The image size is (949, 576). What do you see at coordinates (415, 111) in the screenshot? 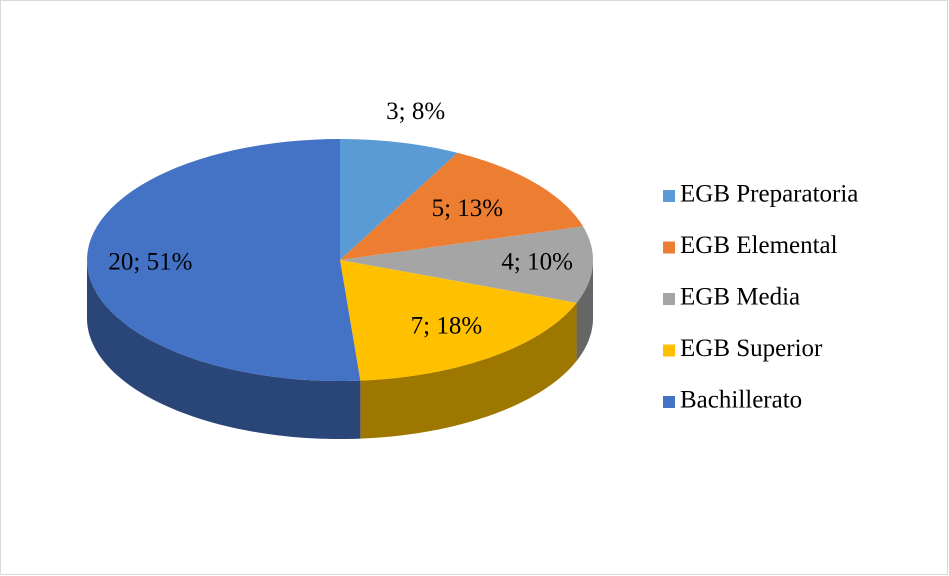
I see `data-label: 3; 8%` at bounding box center [415, 111].